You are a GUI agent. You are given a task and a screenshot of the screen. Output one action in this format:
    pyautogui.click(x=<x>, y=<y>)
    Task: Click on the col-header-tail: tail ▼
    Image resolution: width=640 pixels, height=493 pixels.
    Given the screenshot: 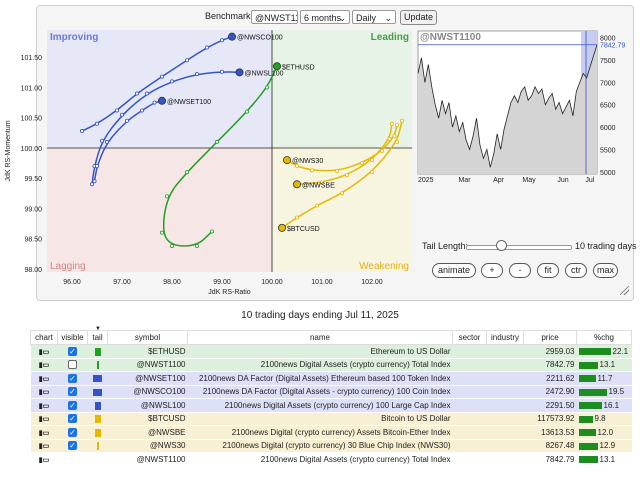 What is the action you would take?
    pyautogui.click(x=97, y=335)
    